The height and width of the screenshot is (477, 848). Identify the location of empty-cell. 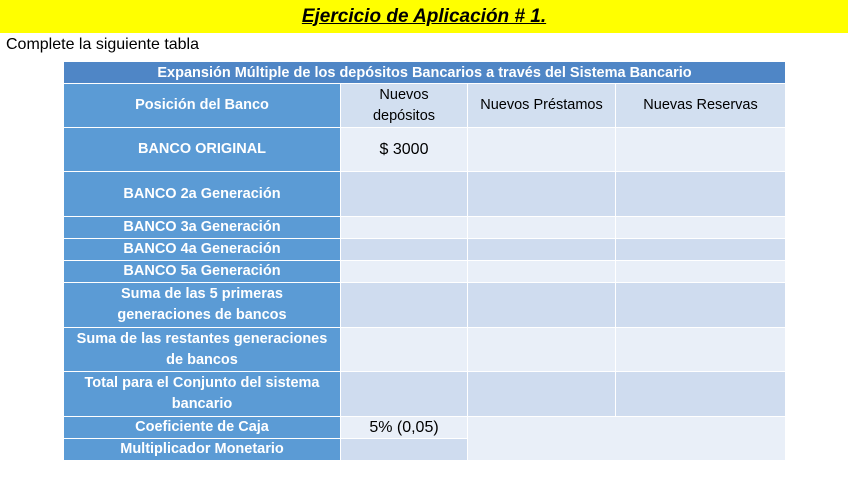
(626, 438).